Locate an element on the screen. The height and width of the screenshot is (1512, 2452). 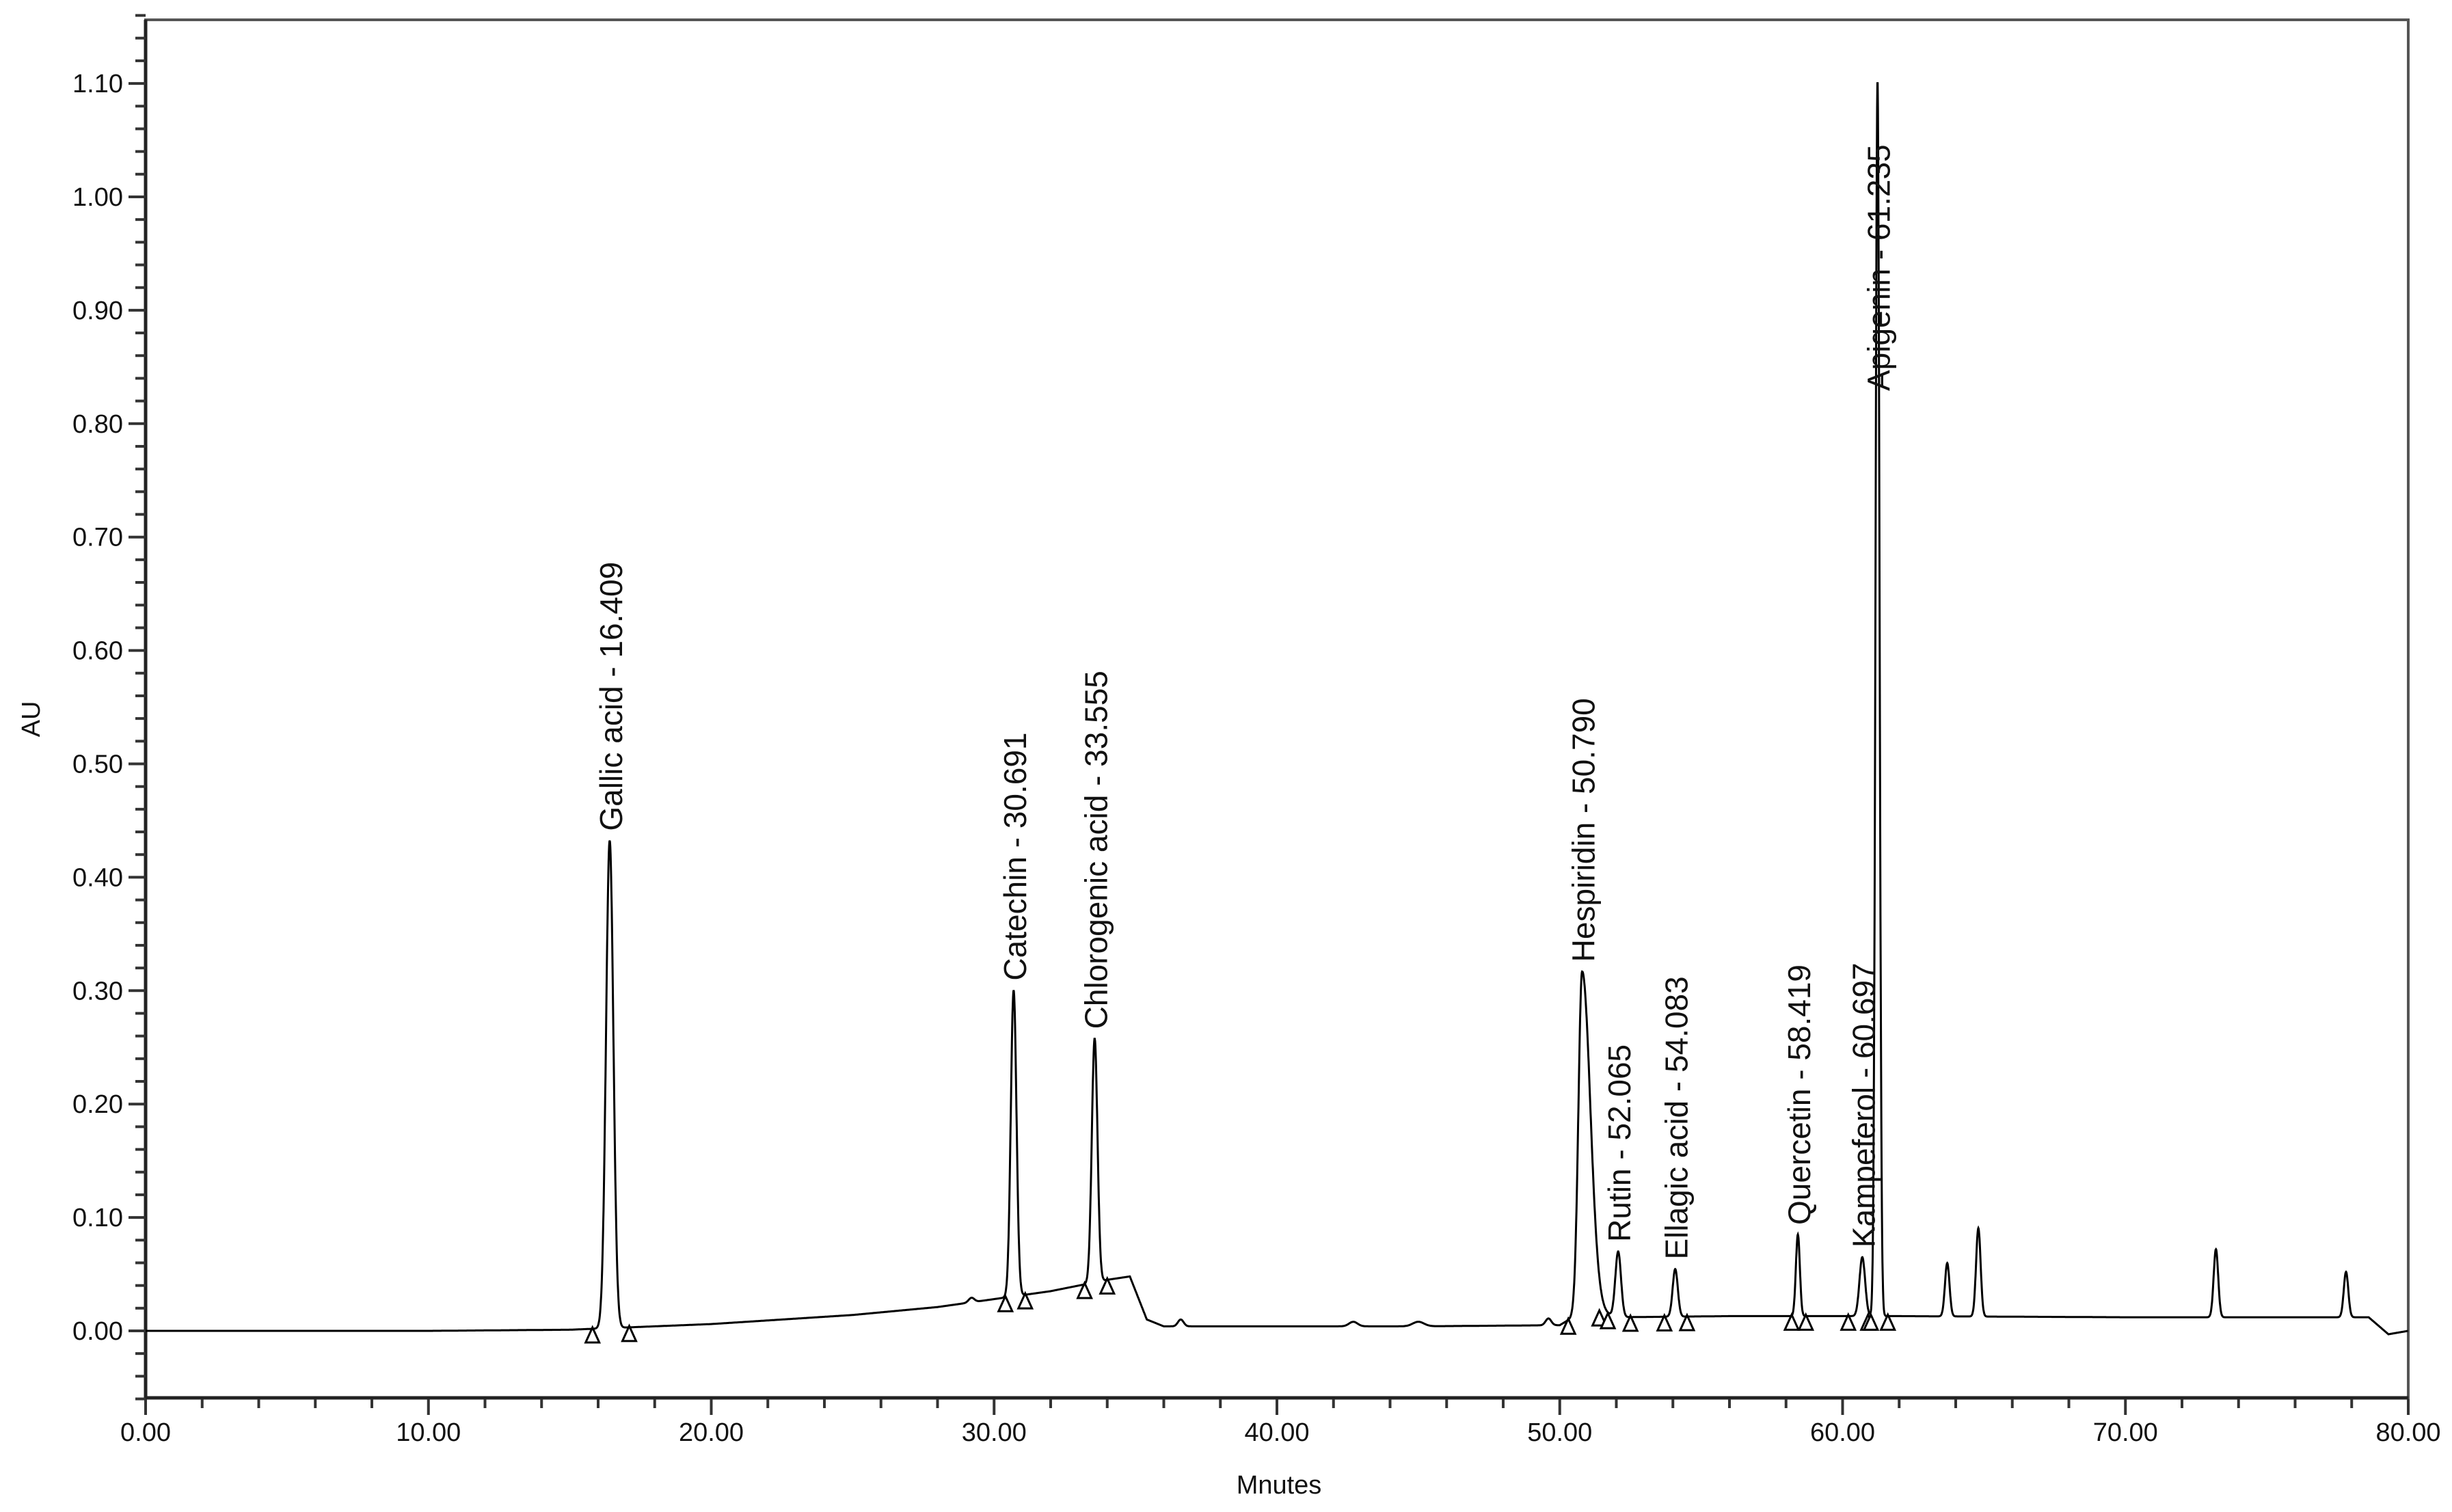
y-tick-label: 0.90 is located at coordinates (97, 311).